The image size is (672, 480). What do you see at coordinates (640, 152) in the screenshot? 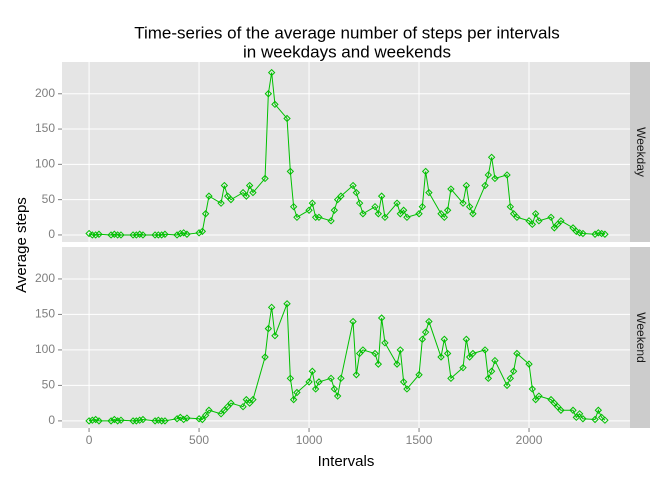
I see `strip-background` at bounding box center [640, 152].